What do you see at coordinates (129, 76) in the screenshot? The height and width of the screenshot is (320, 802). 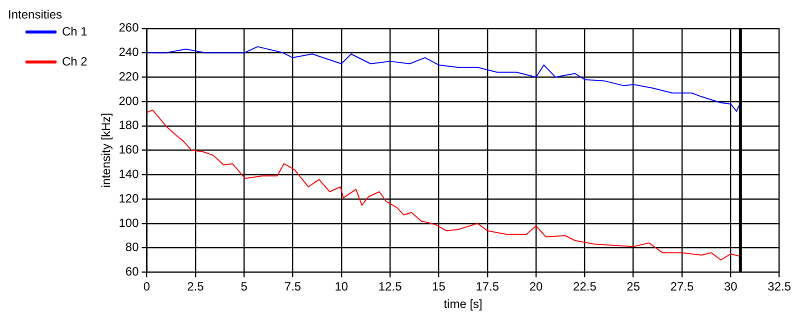 I see `y-tick-label: 220` at bounding box center [129, 76].